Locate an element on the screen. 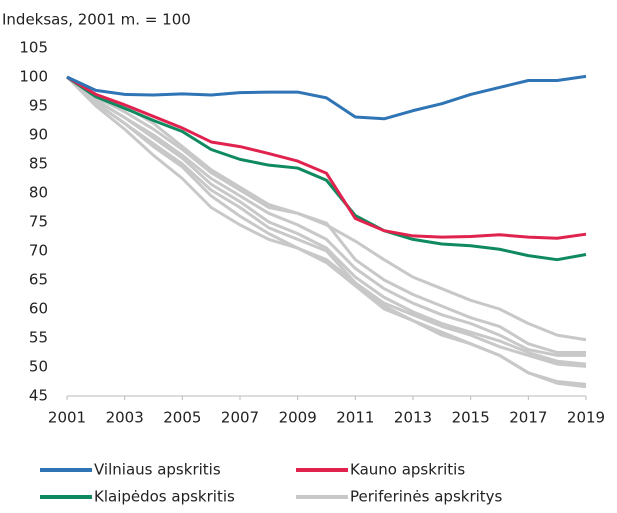  y-tick-label: 100 is located at coordinates (33, 77).